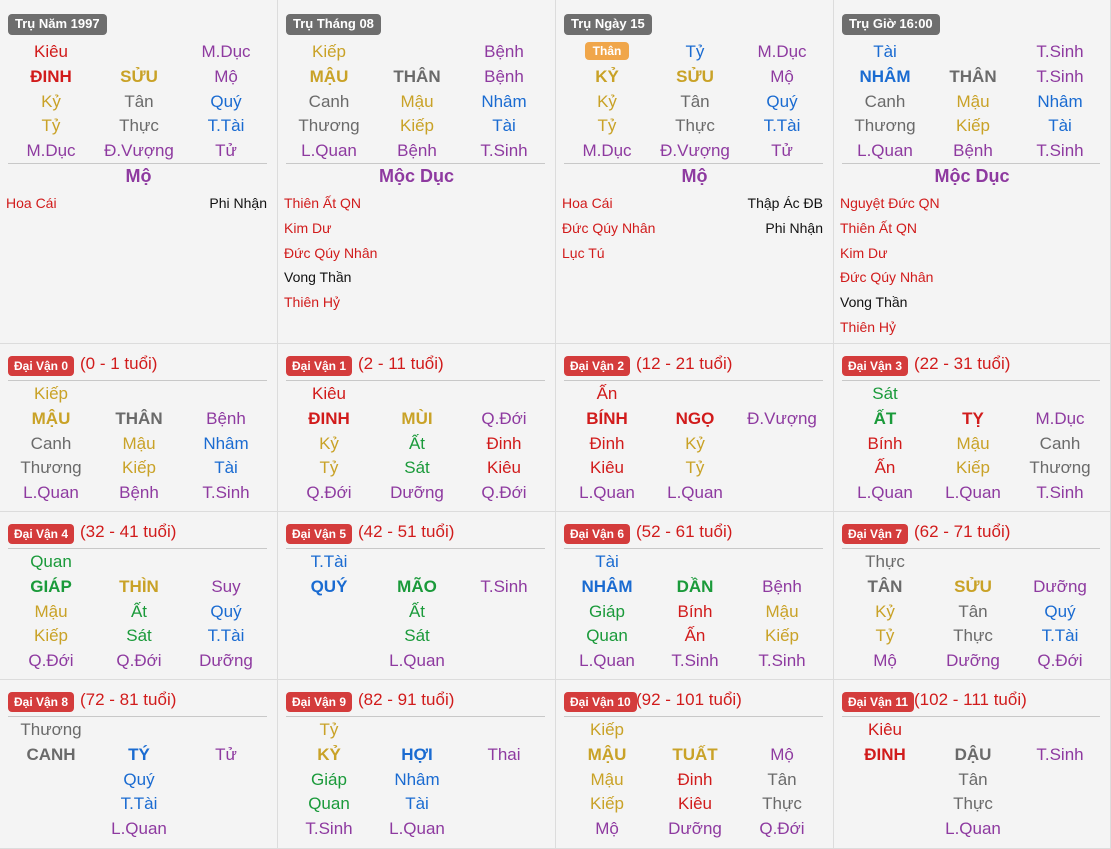 The image size is (1111, 849). Describe the element at coordinates (1060, 611) in the screenshot. I see `element-text: Quý` at that location.